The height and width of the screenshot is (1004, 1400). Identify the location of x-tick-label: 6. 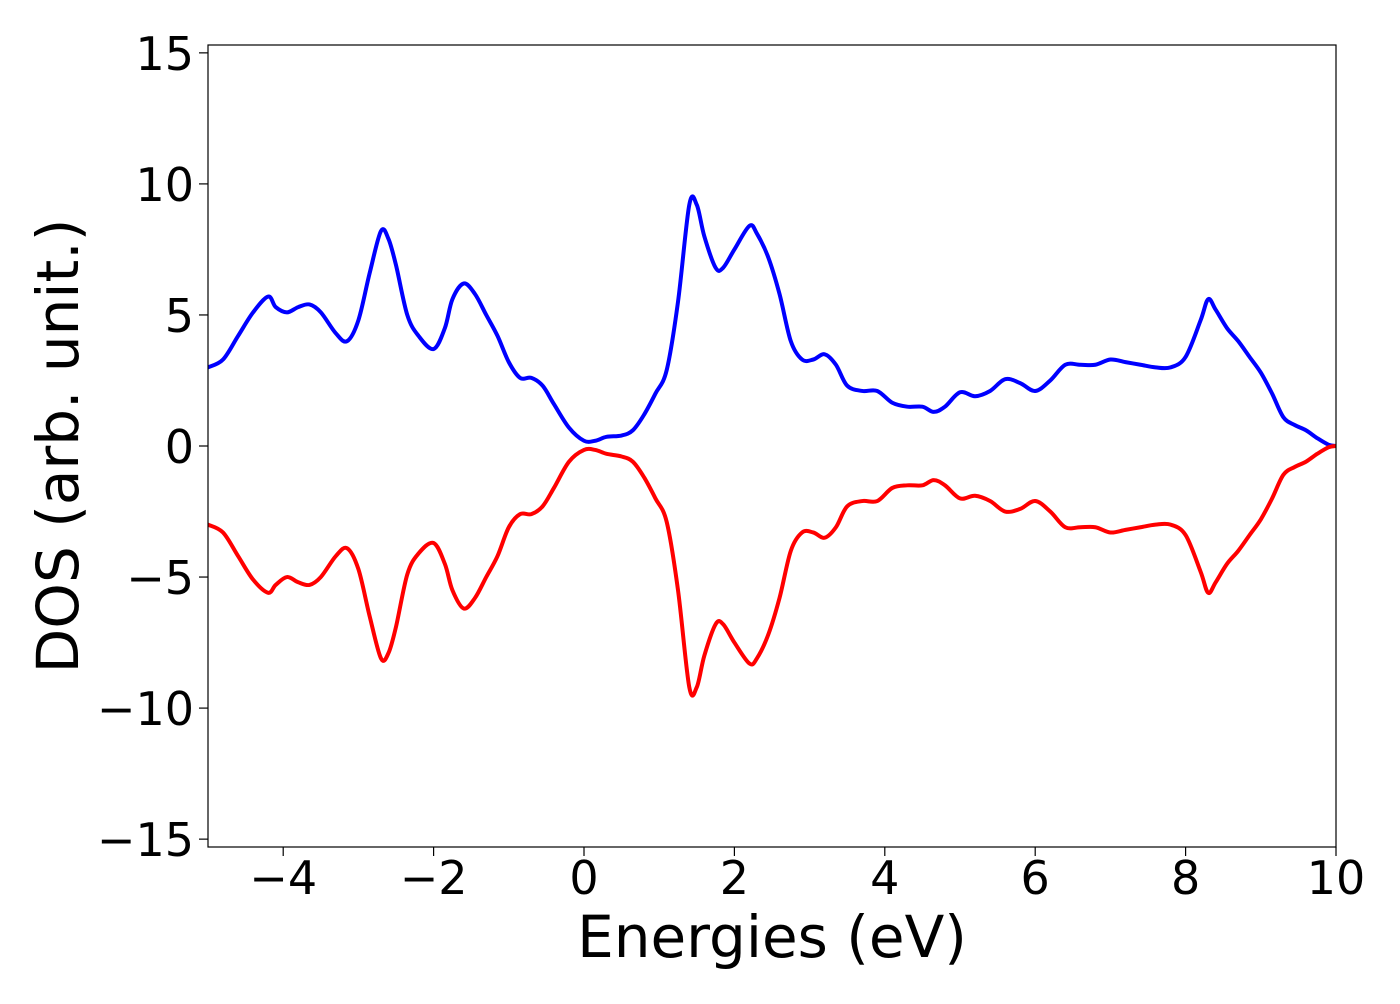
(1035, 878).